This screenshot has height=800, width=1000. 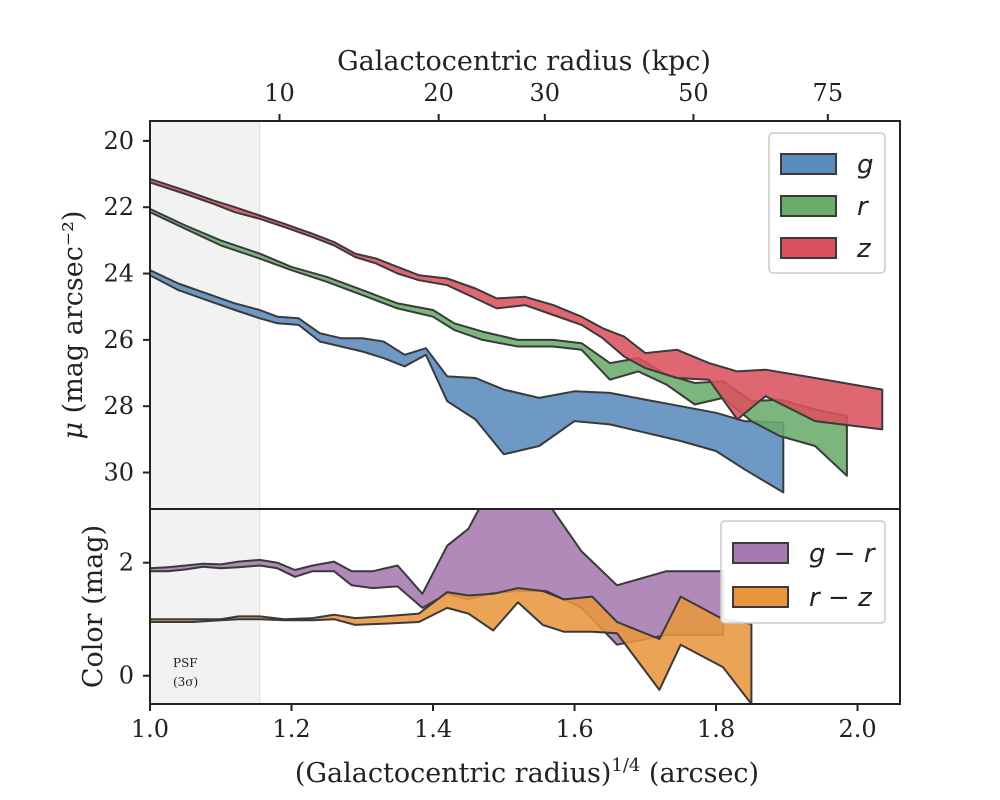 I want to click on legend-label-r-z: r − z, so click(x=841, y=598).